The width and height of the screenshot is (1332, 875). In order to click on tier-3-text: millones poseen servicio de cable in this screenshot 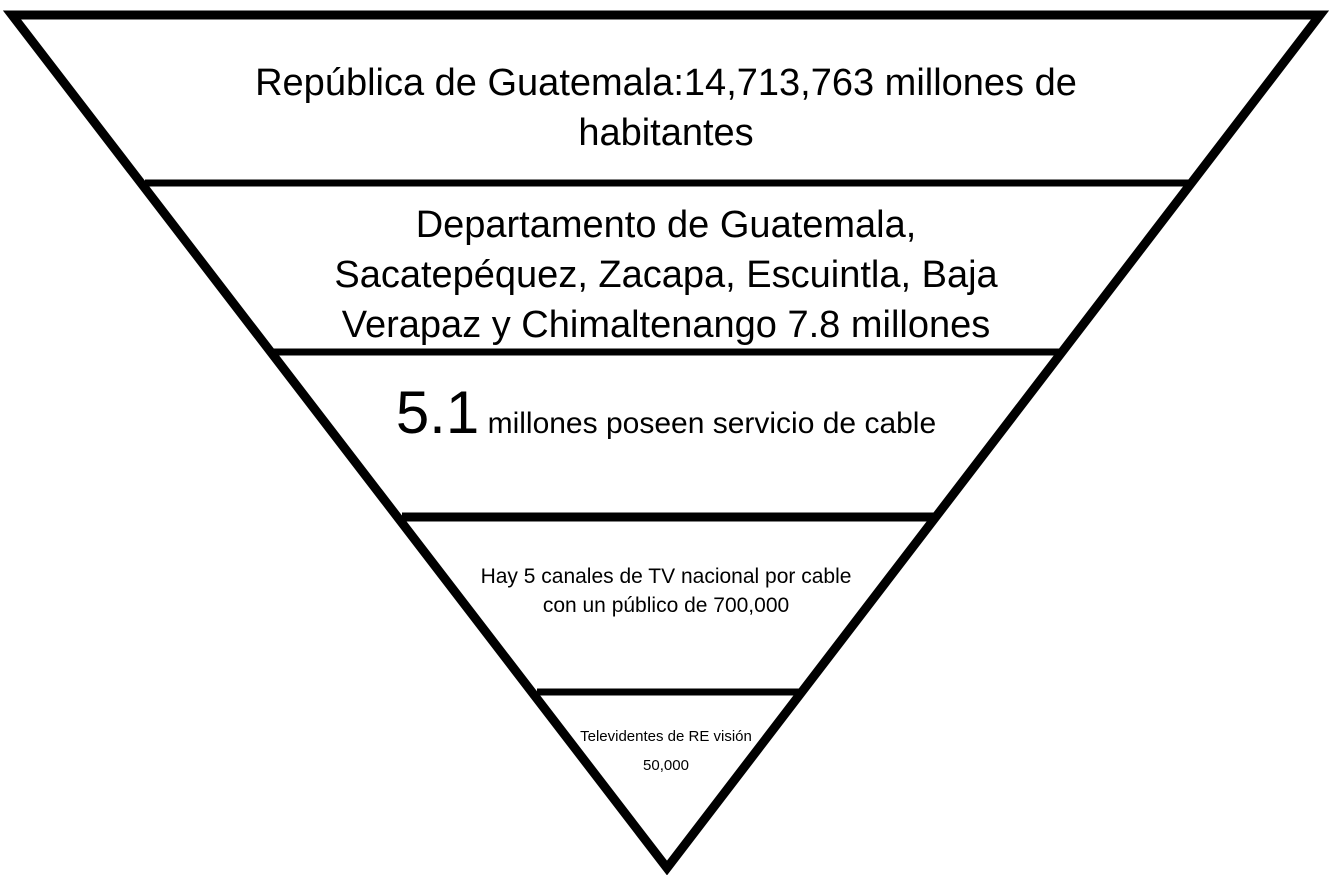, I will do `click(712, 423)`.